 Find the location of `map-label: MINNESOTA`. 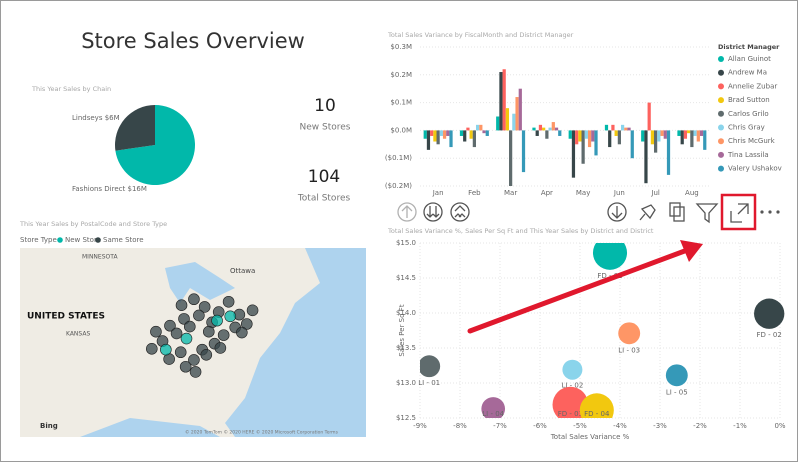

map-label: MINNESOTA is located at coordinates (100, 257).